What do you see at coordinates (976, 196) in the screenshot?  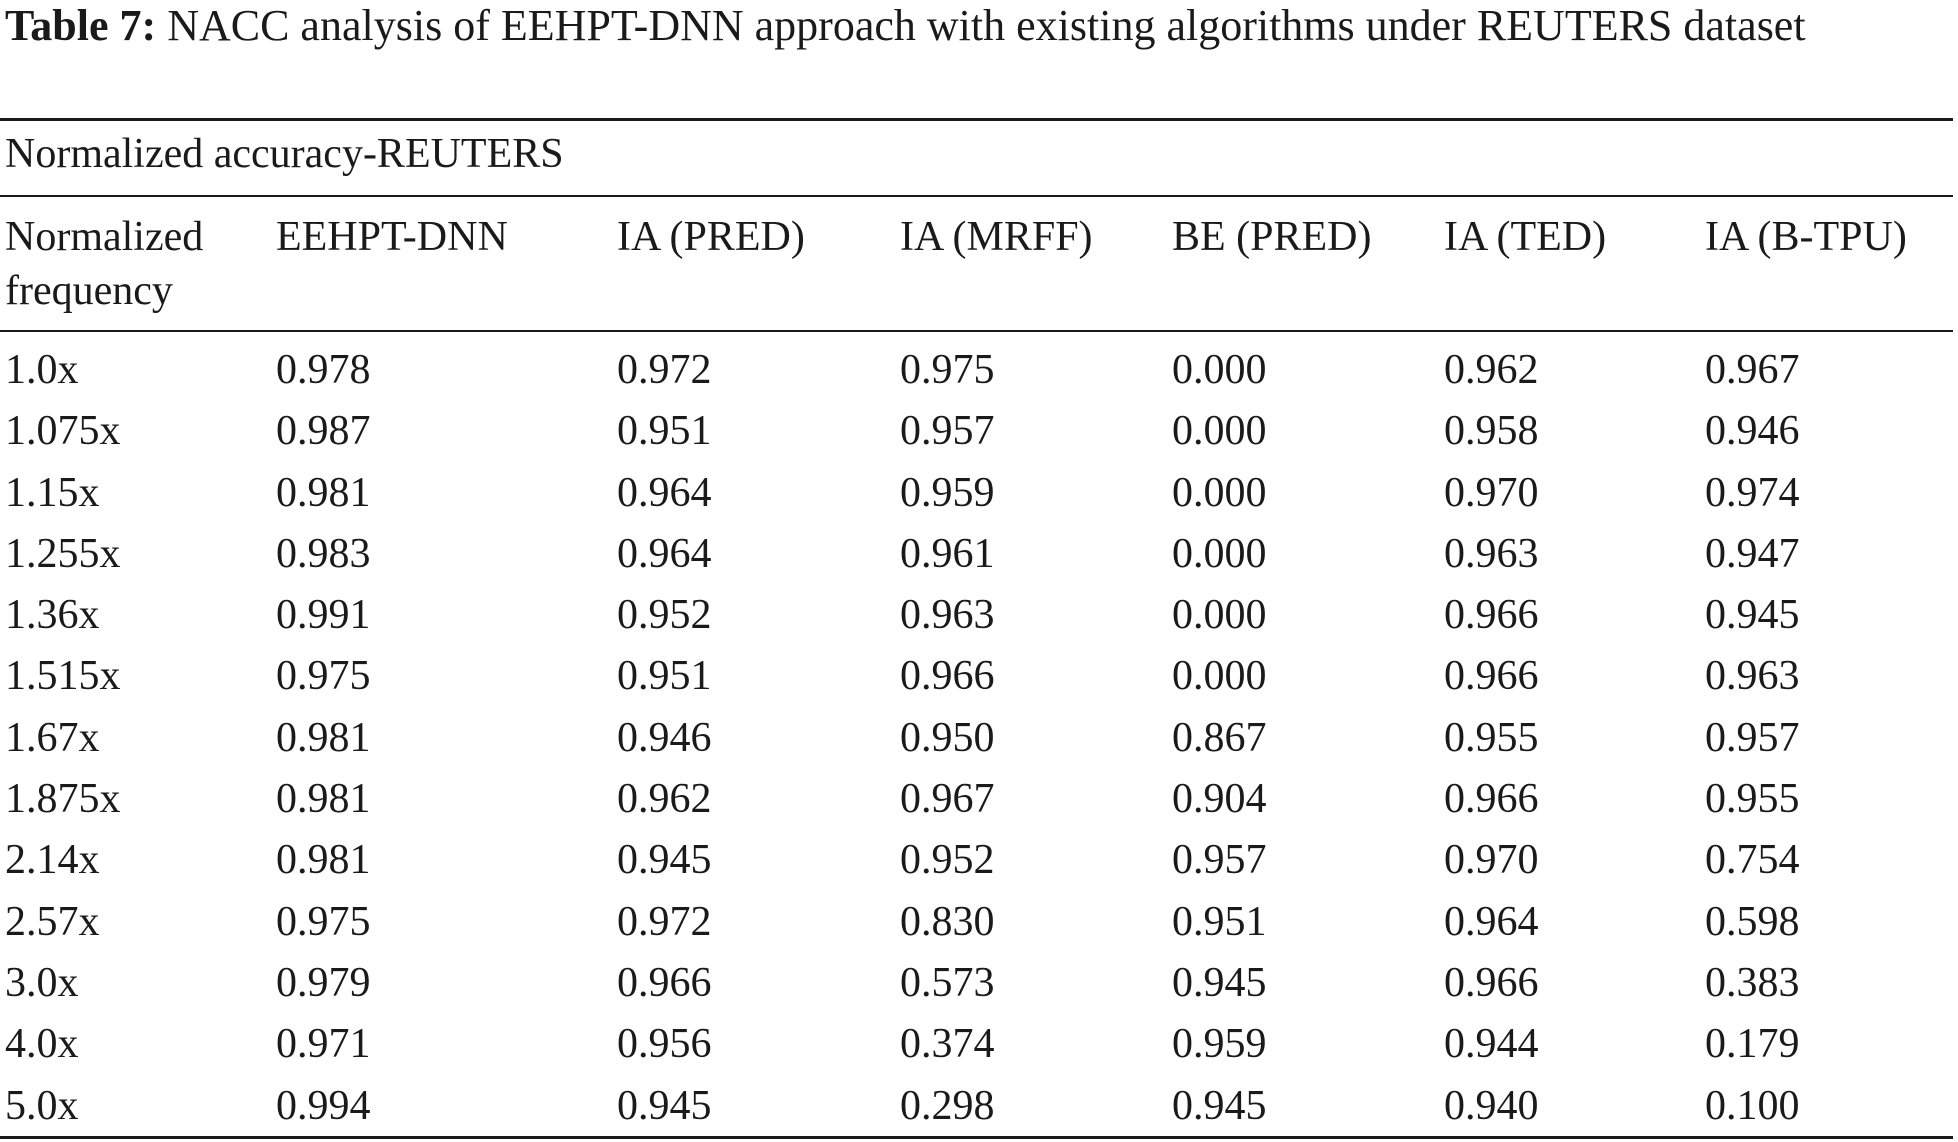 I see `group-title-rule` at bounding box center [976, 196].